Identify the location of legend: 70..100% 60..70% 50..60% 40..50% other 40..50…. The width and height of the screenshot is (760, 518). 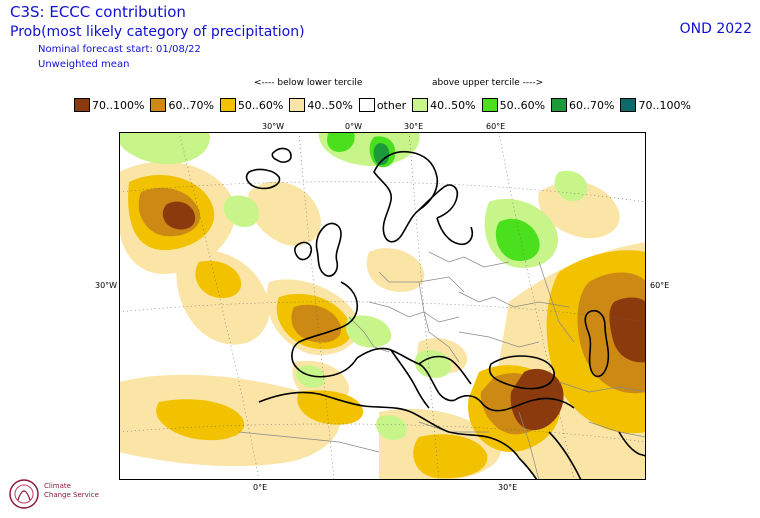
(385, 105).